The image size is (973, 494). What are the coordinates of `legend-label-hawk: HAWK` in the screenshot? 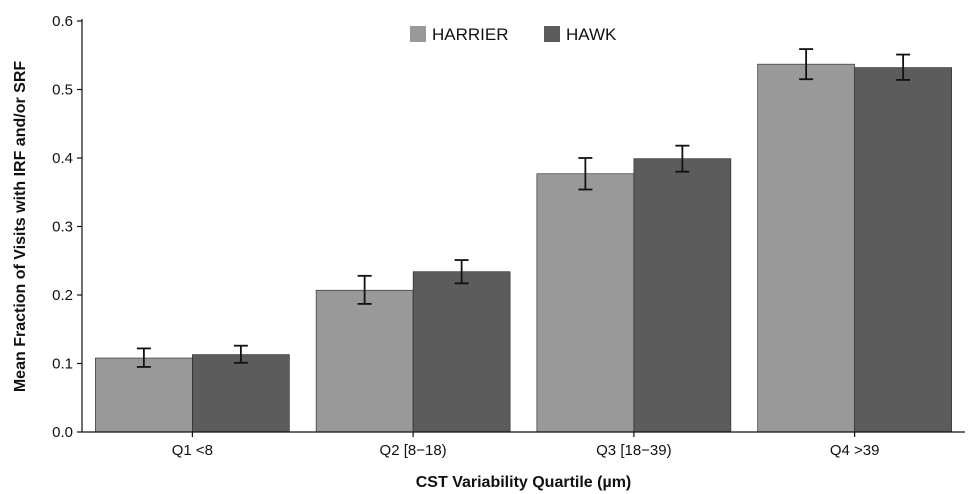 It's located at (591, 34).